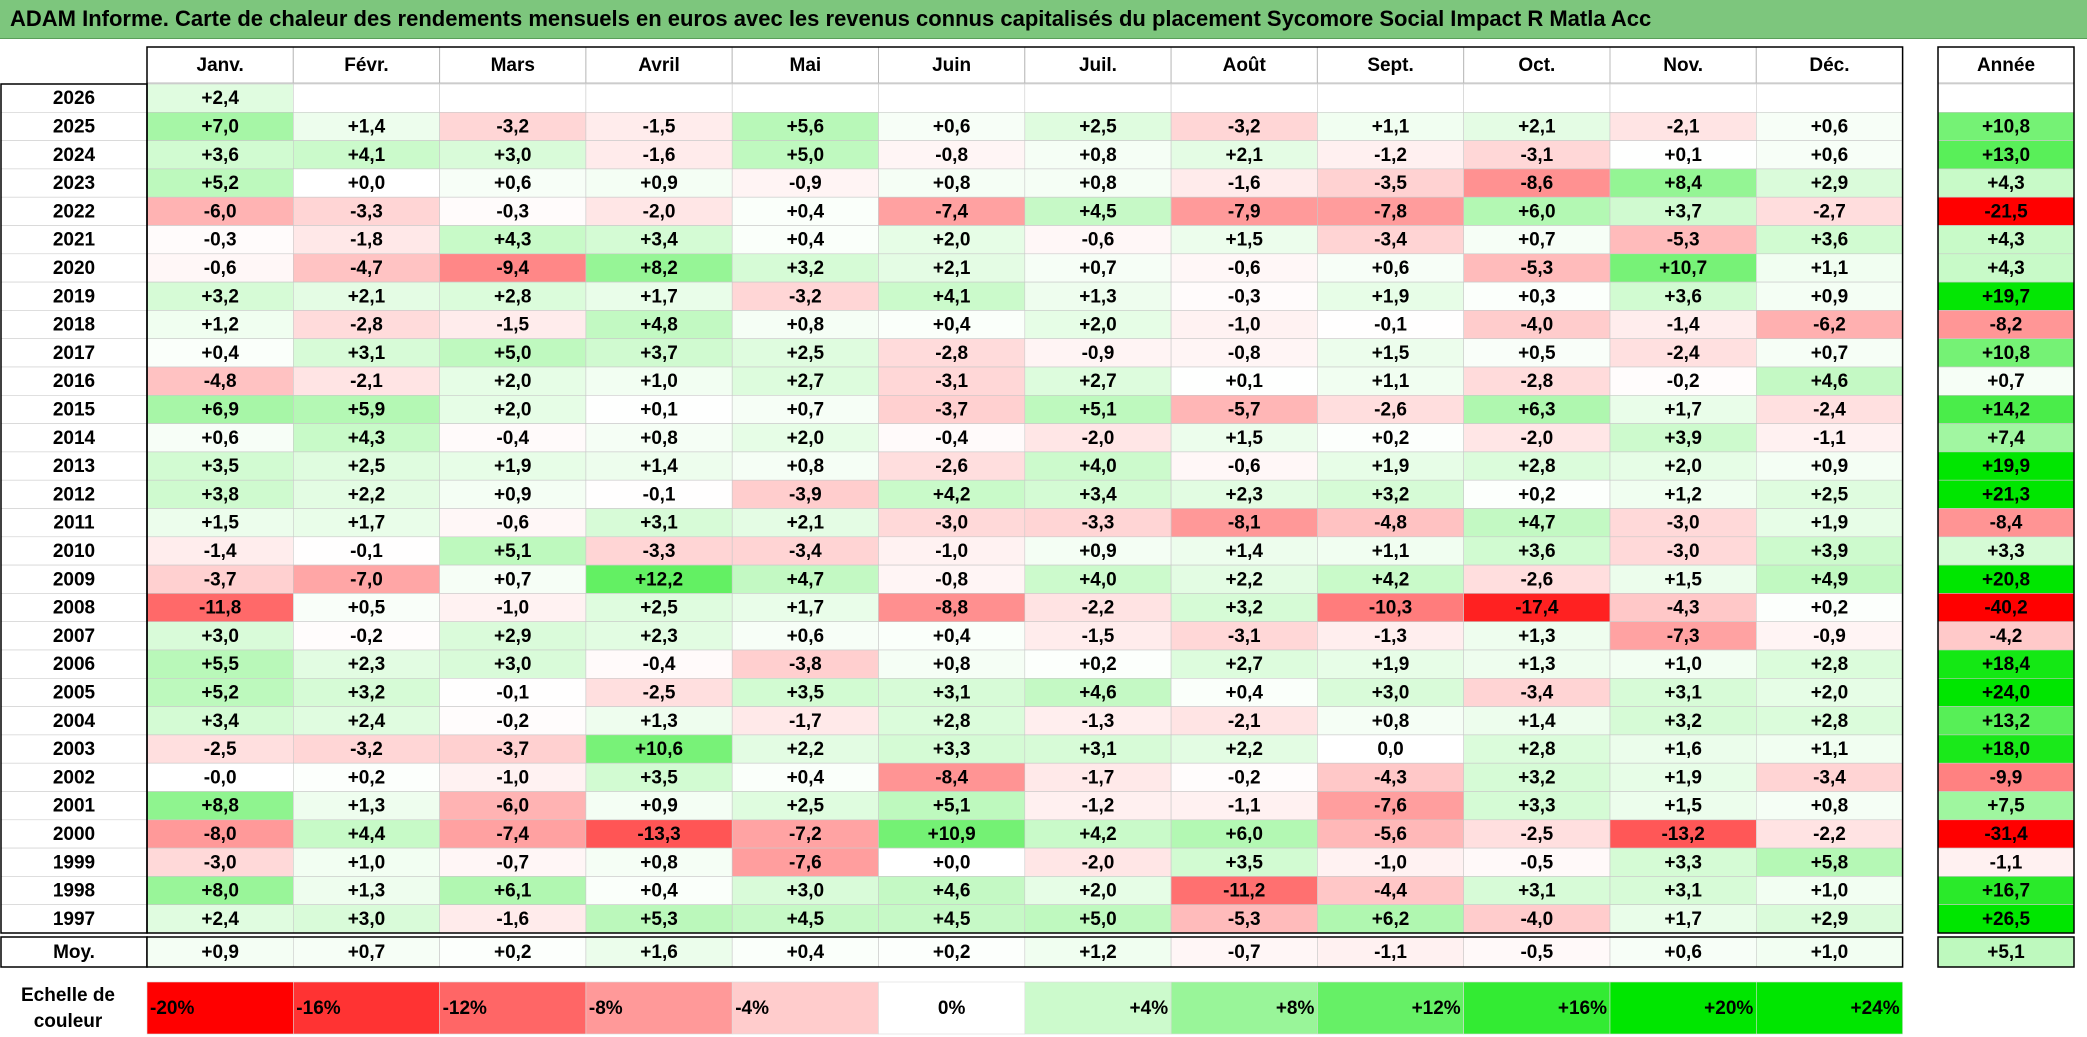 This screenshot has width=2087, height=1037. What do you see at coordinates (2006, 126) in the screenshot?
I see `annual-value-2025: +10,8` at bounding box center [2006, 126].